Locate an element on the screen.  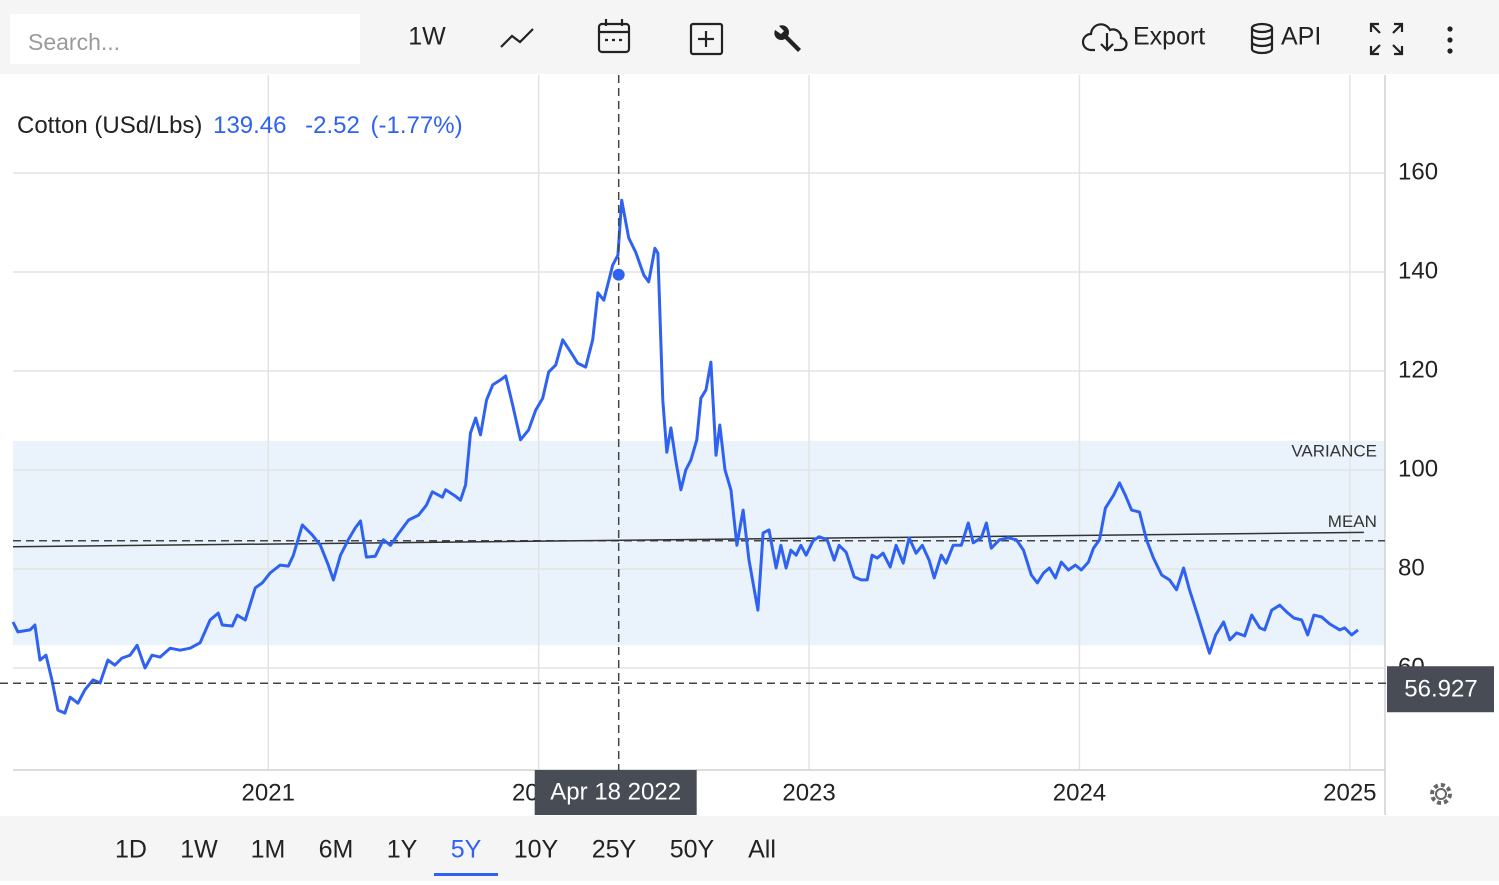
x-tick-label: 2024 is located at coordinates (1079, 792).